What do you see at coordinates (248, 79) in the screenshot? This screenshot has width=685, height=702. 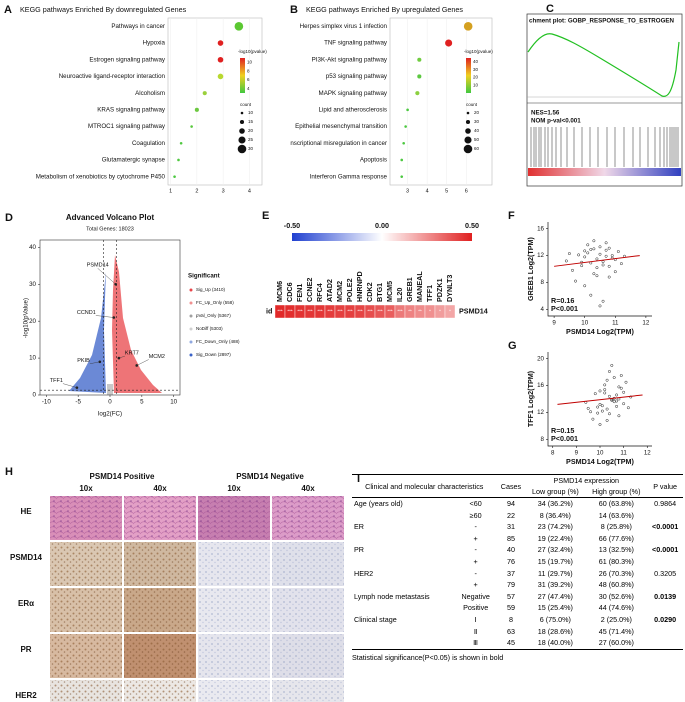 I see `color-tick-label: 6` at bounding box center [248, 79].